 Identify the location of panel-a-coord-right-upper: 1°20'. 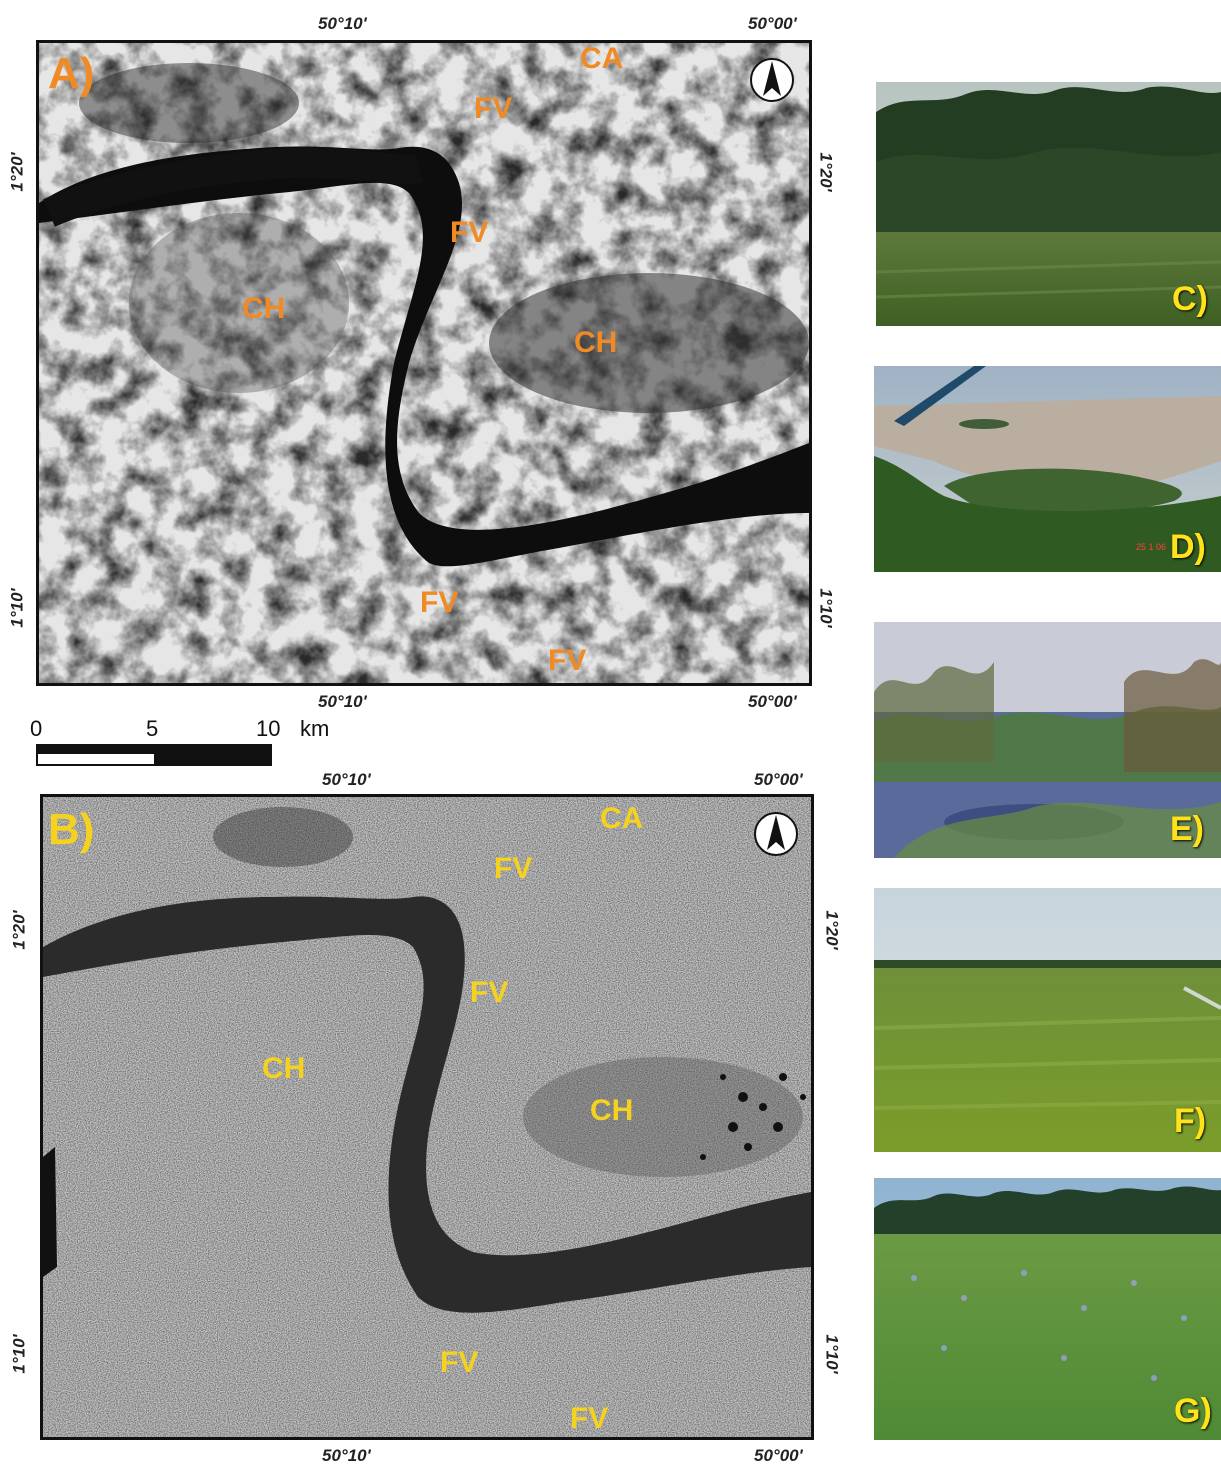
(826, 172).